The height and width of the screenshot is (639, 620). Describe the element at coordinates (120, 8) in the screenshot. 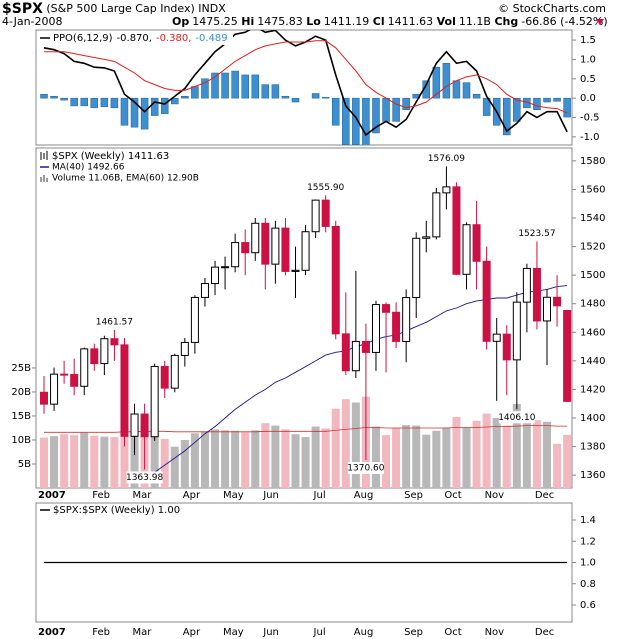

I see `index-name: (S&P 500 Large Cap Index)` at that location.